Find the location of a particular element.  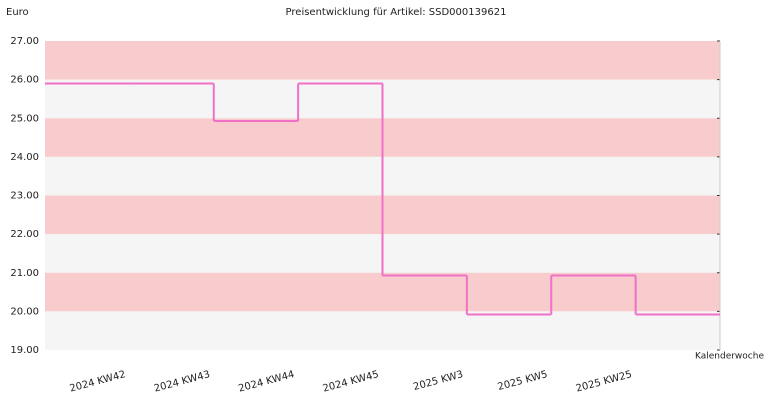

x-tick-label: 2025 KW3 is located at coordinates (438, 381).